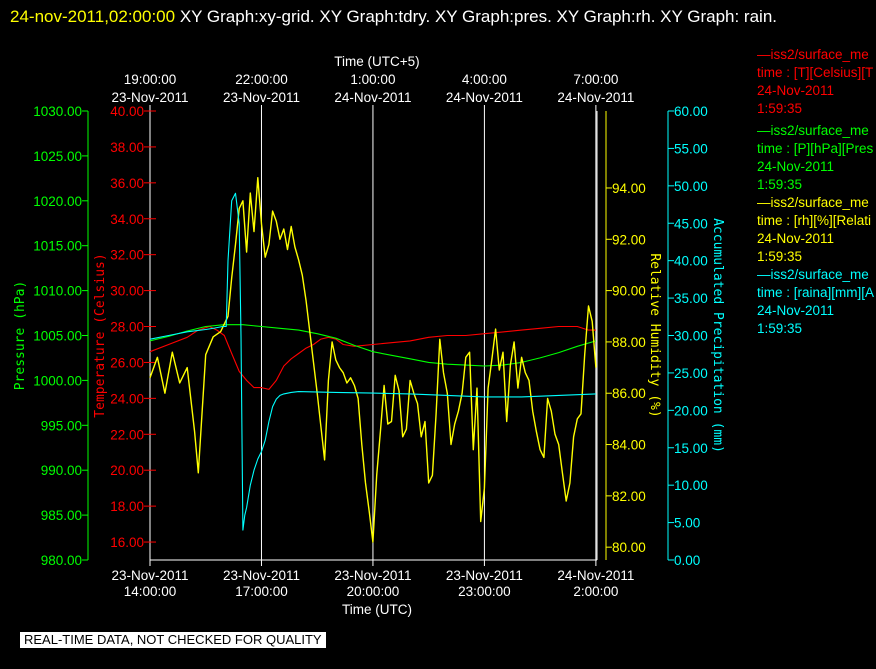 The height and width of the screenshot is (669, 876). I want to click on legend-rain-time: 1:59:35, so click(780, 328).